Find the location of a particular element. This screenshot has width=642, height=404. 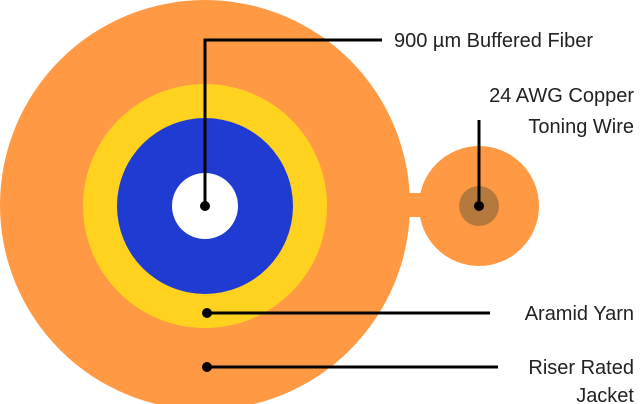

label-aramid-yarn: Aramid Yarn is located at coordinates (579, 314).